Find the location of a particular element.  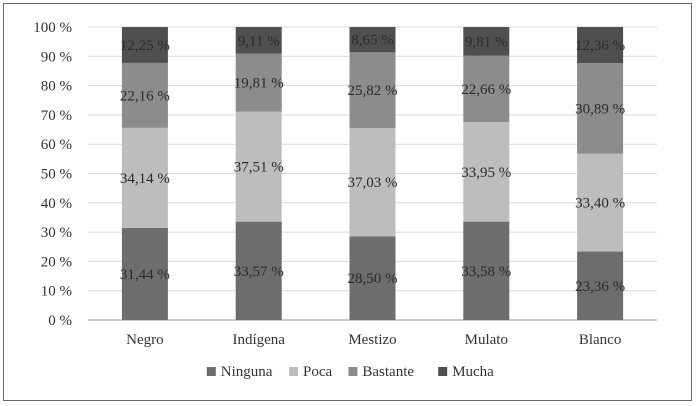

legend-label: Ninguna is located at coordinates (247, 372).